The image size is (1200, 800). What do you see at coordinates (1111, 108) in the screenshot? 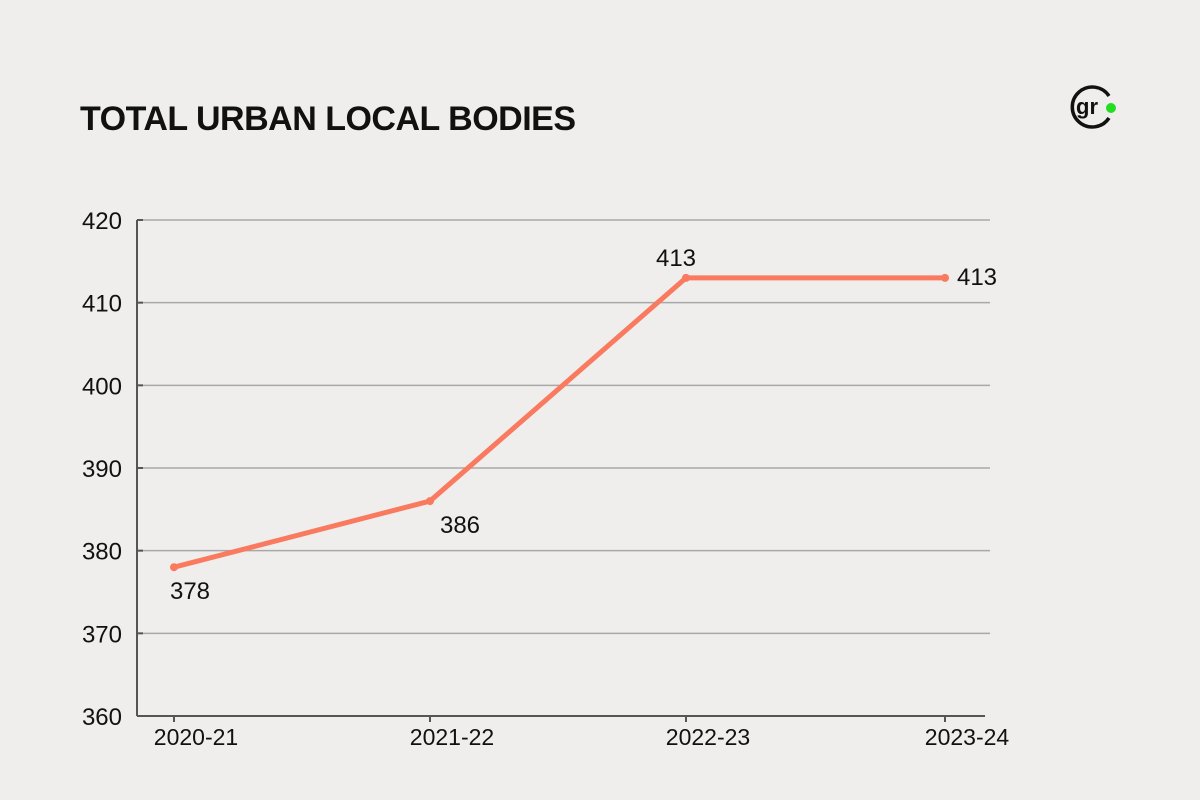
I see `logo-dot-icon` at bounding box center [1111, 108].